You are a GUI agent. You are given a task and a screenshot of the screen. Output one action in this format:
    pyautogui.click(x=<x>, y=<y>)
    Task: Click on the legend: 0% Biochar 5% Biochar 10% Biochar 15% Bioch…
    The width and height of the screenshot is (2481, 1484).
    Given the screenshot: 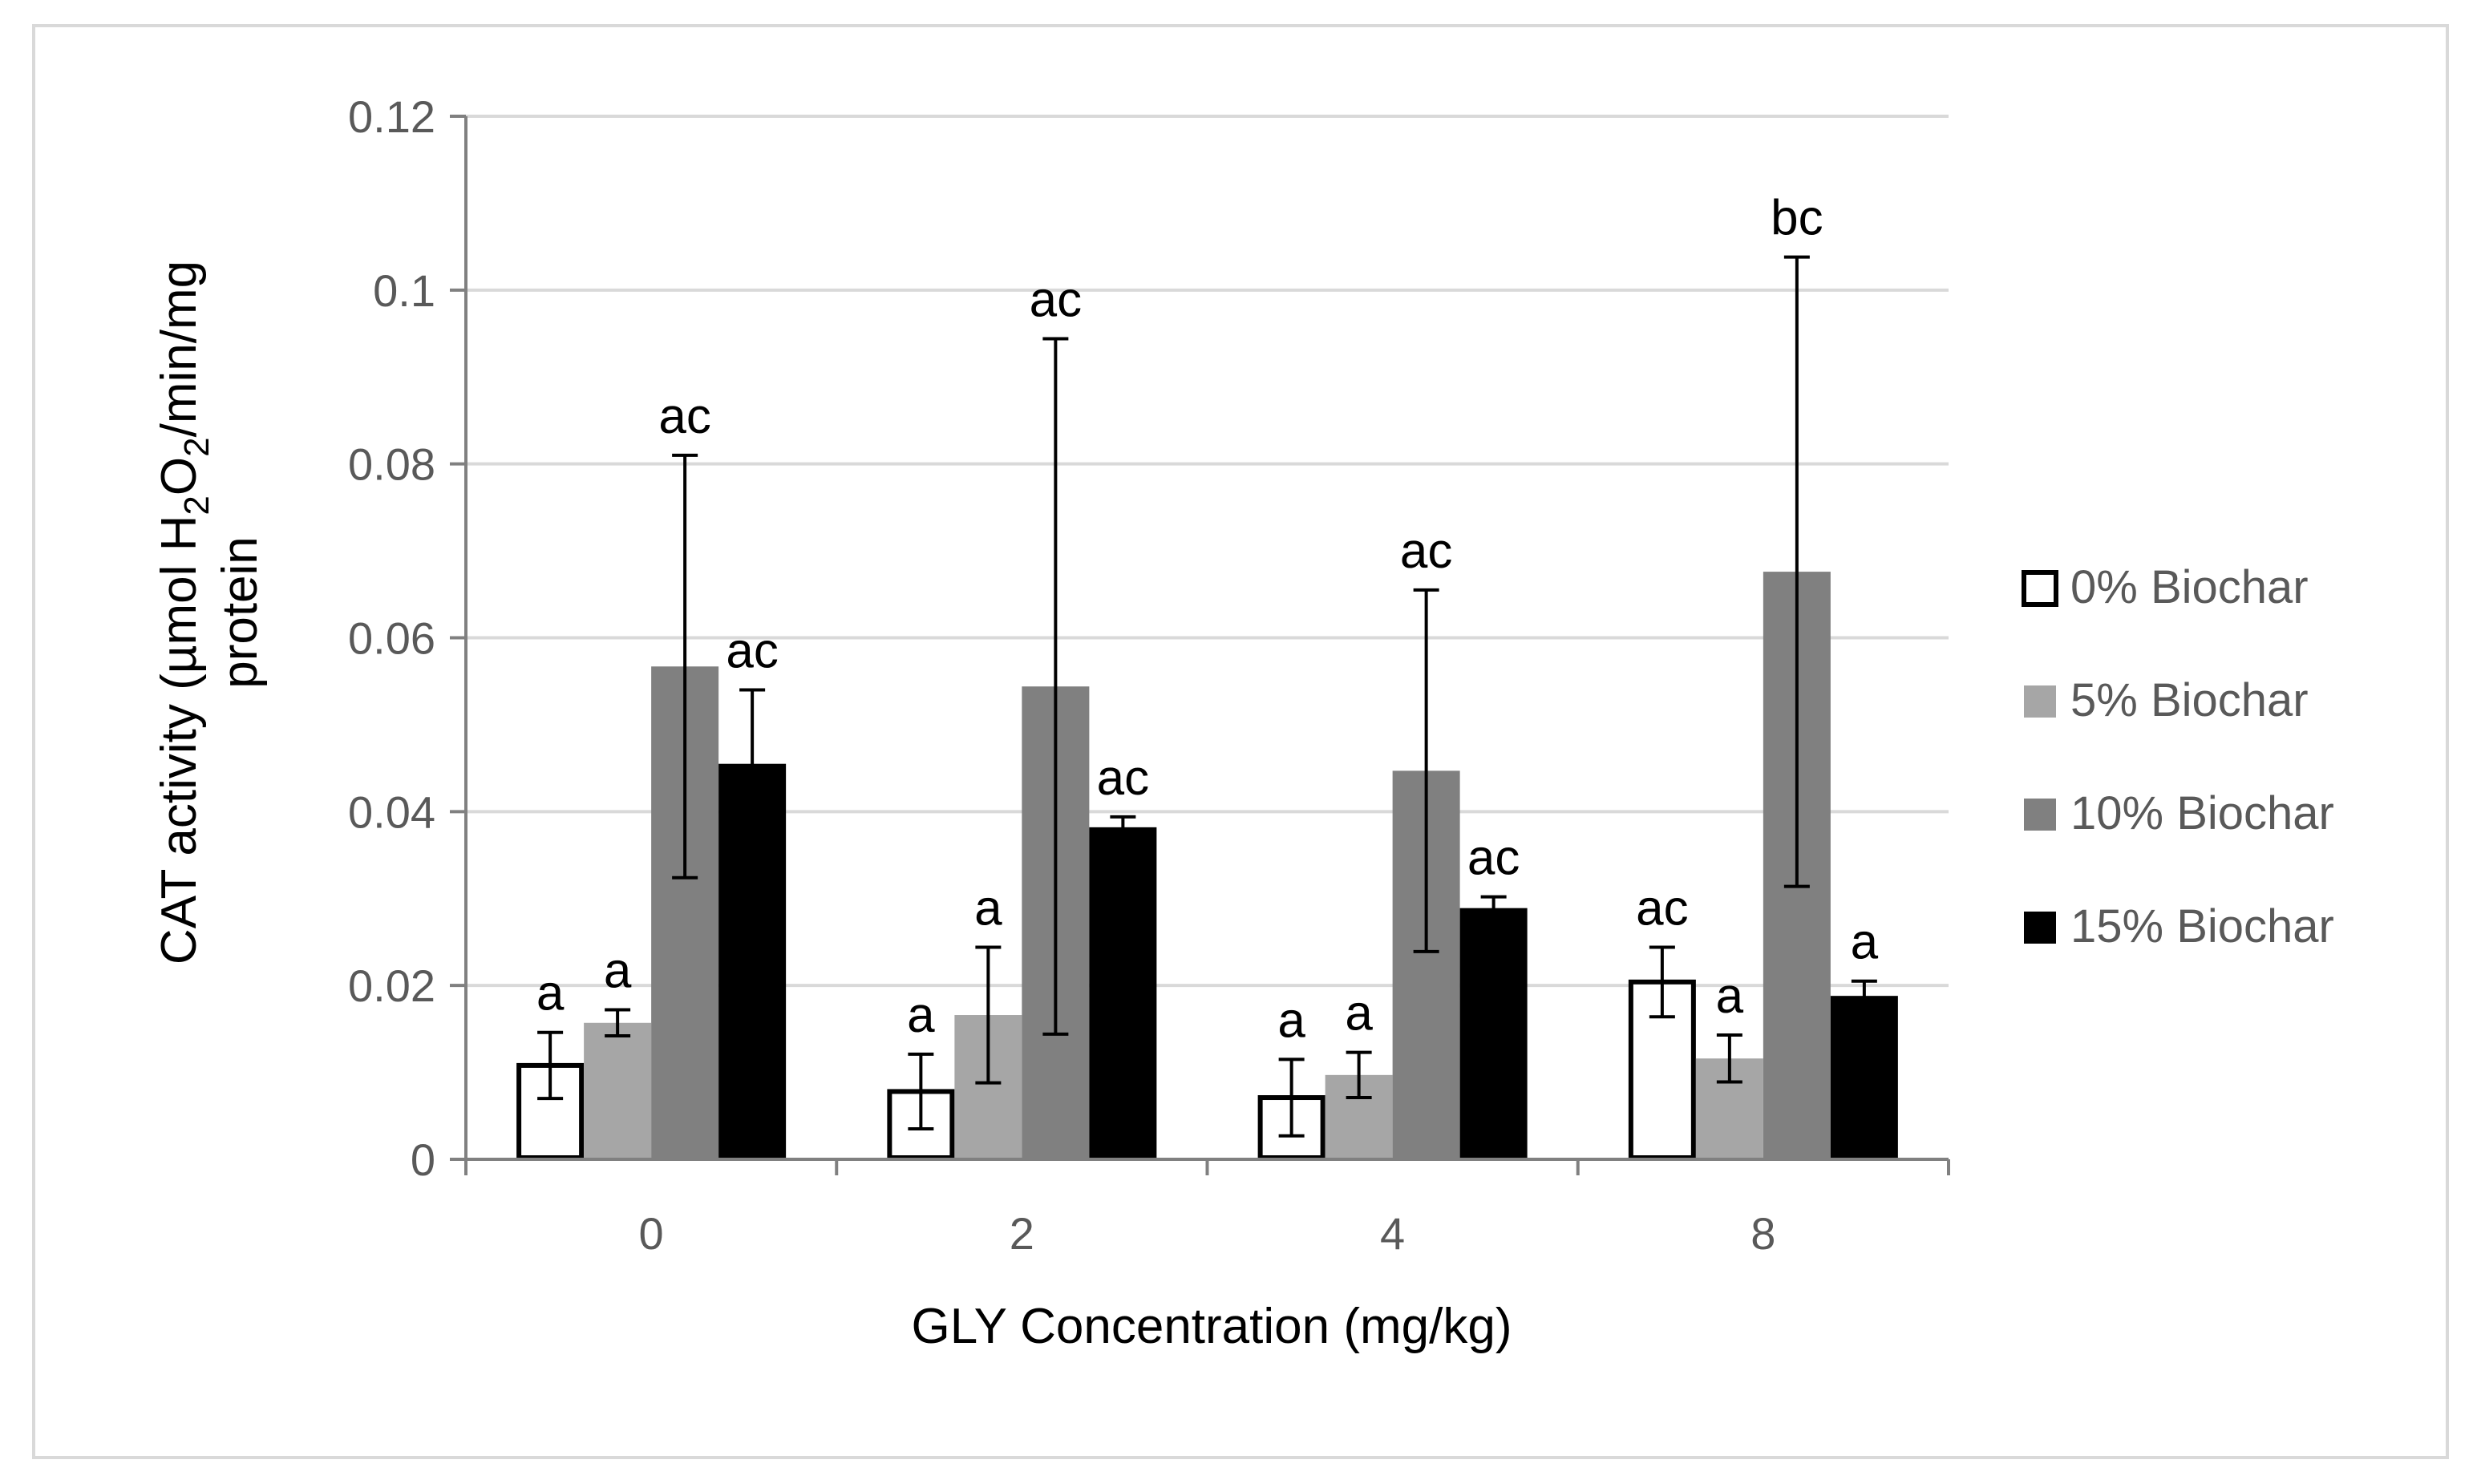 What is the action you would take?
    pyautogui.click(x=2178, y=756)
    